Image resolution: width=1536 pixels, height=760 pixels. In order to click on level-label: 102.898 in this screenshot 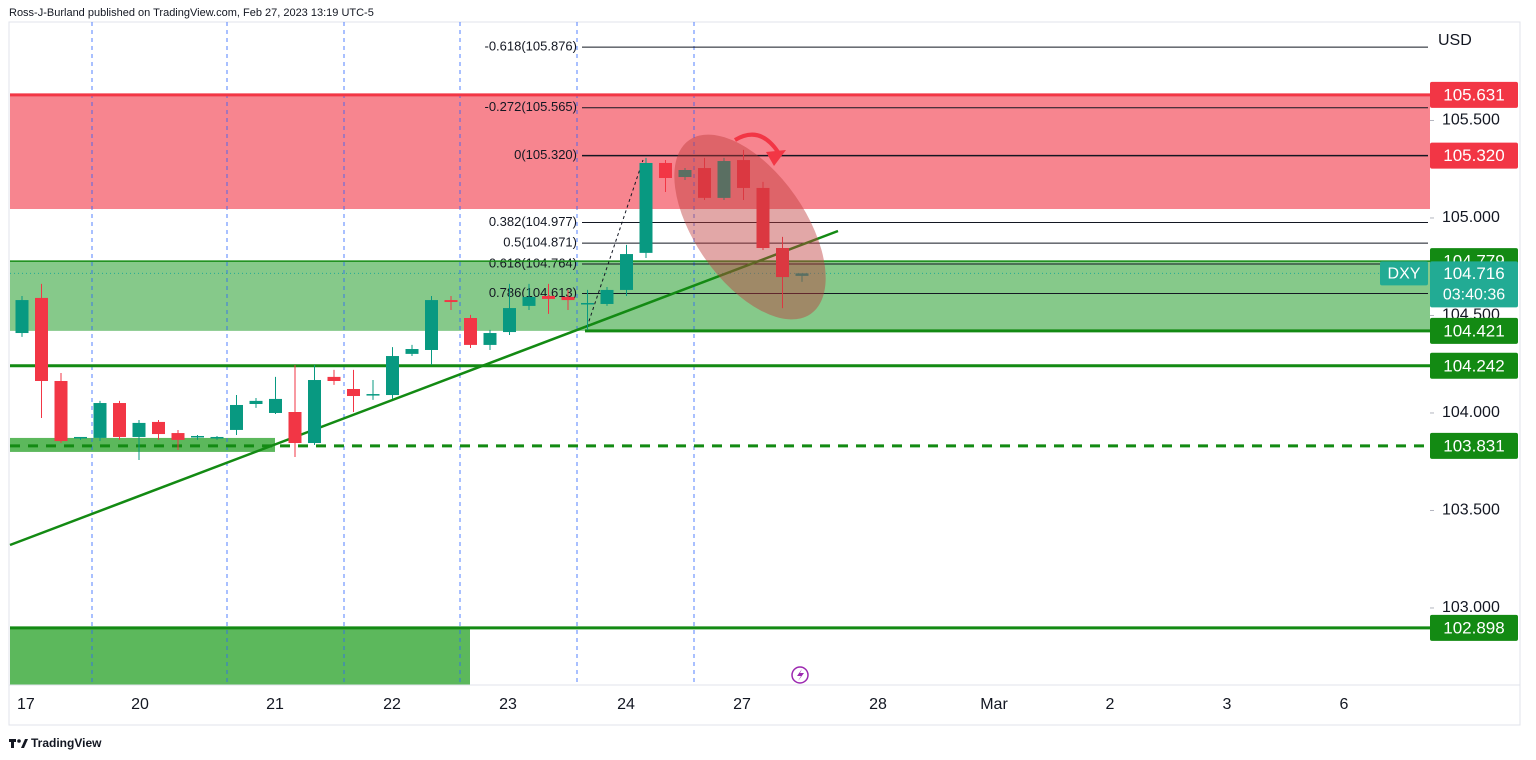, I will do `click(1473, 627)`.